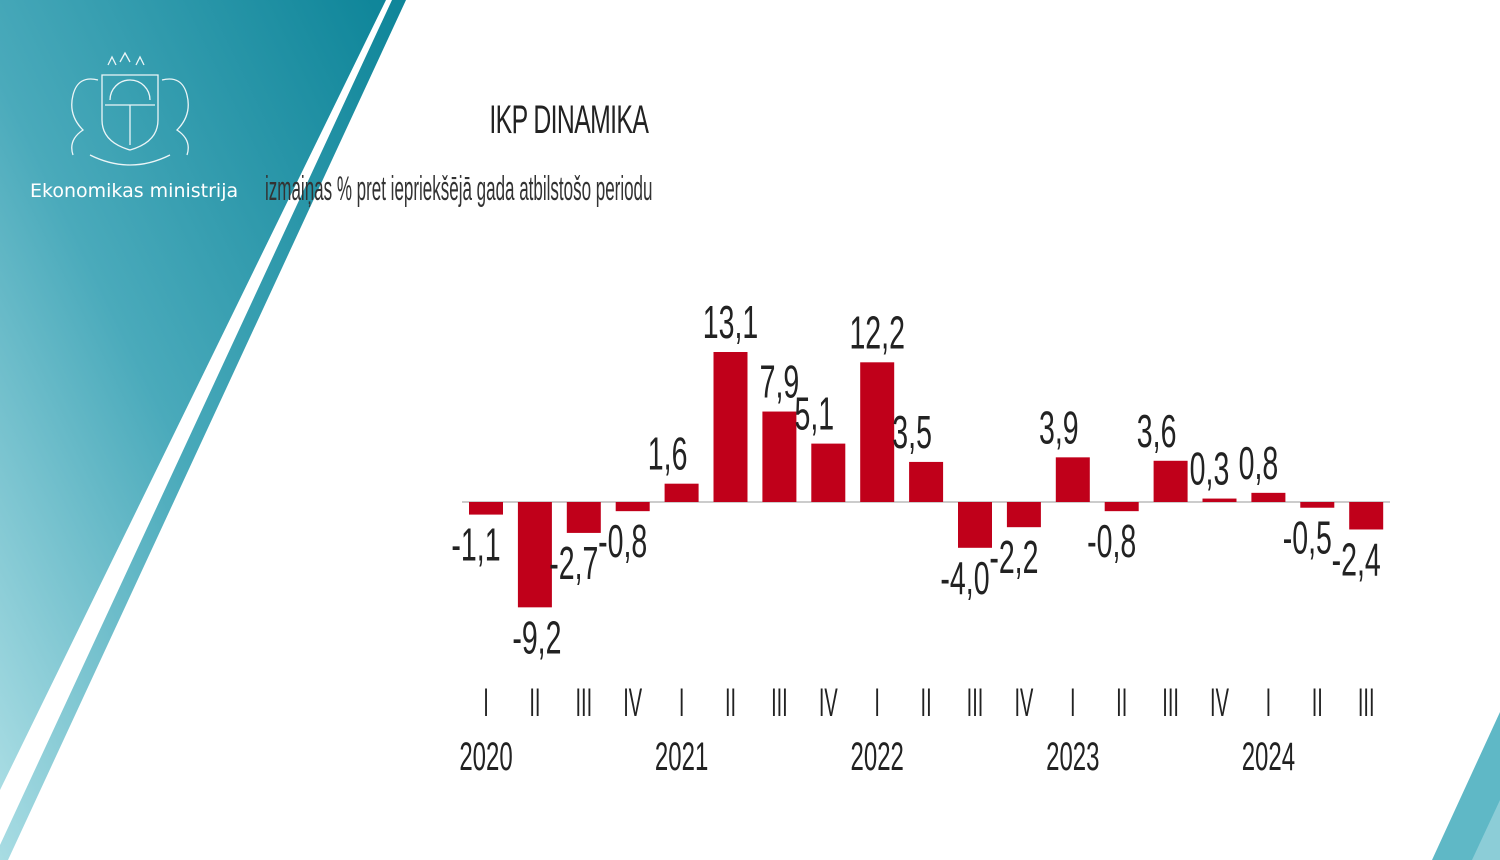  I want to click on chart-title: IKP DINAMIKA, so click(569, 120).